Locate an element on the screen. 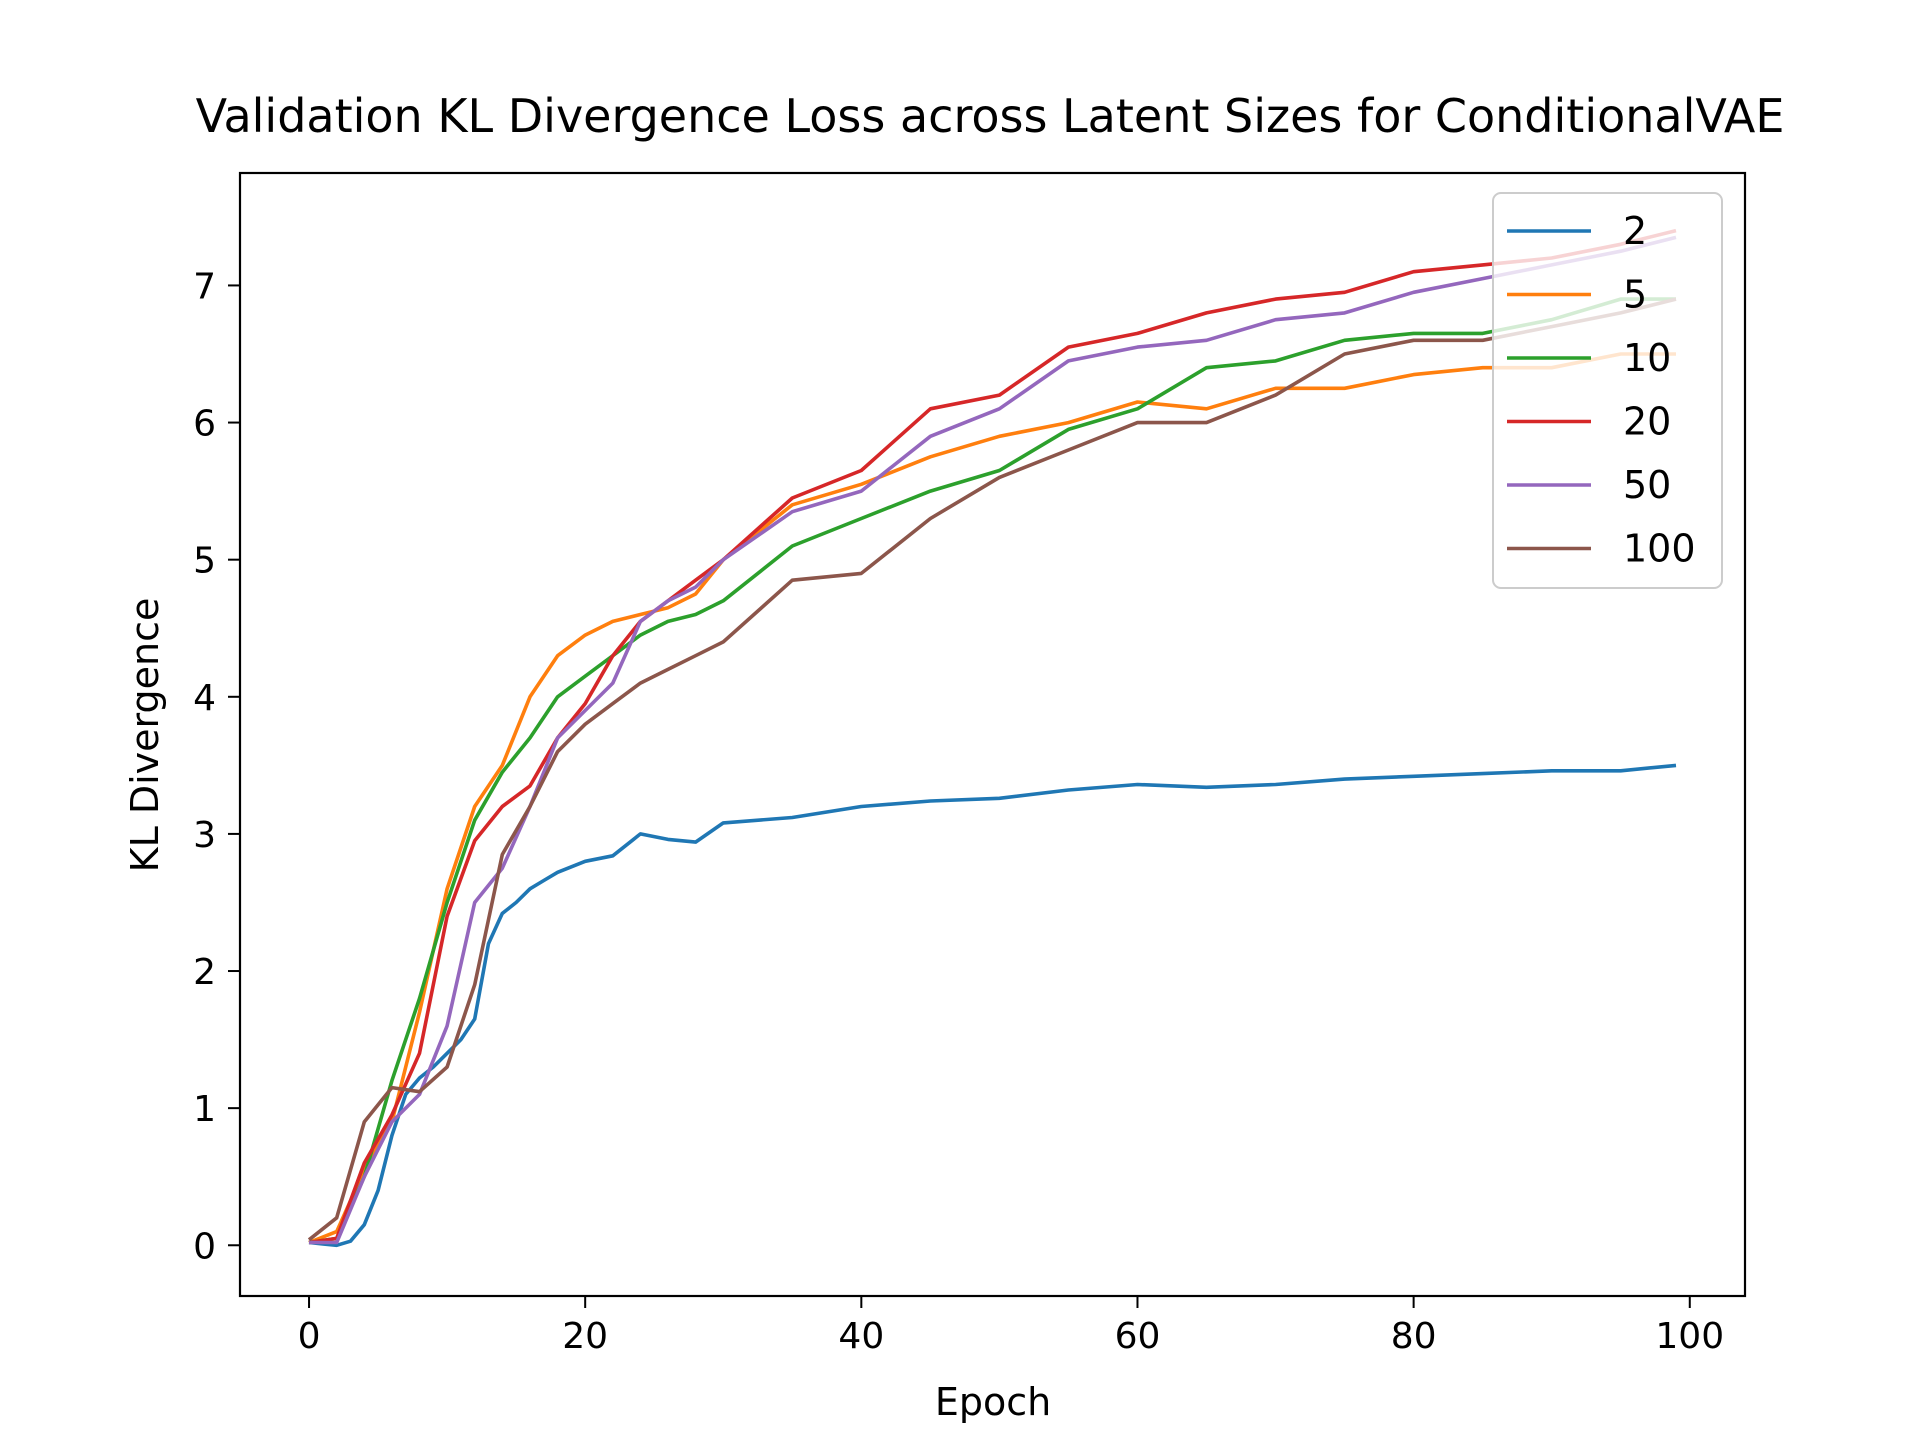 Image resolution: width=1920 pixels, height=1440 pixels. legend-label: 20 is located at coordinates (1647, 422).